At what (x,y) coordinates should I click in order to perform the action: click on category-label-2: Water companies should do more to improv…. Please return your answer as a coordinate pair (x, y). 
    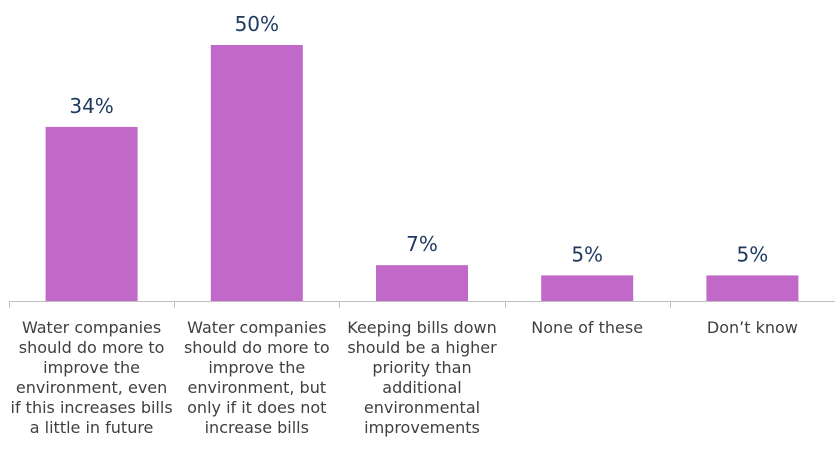
    Looking at the image, I should click on (256, 377).